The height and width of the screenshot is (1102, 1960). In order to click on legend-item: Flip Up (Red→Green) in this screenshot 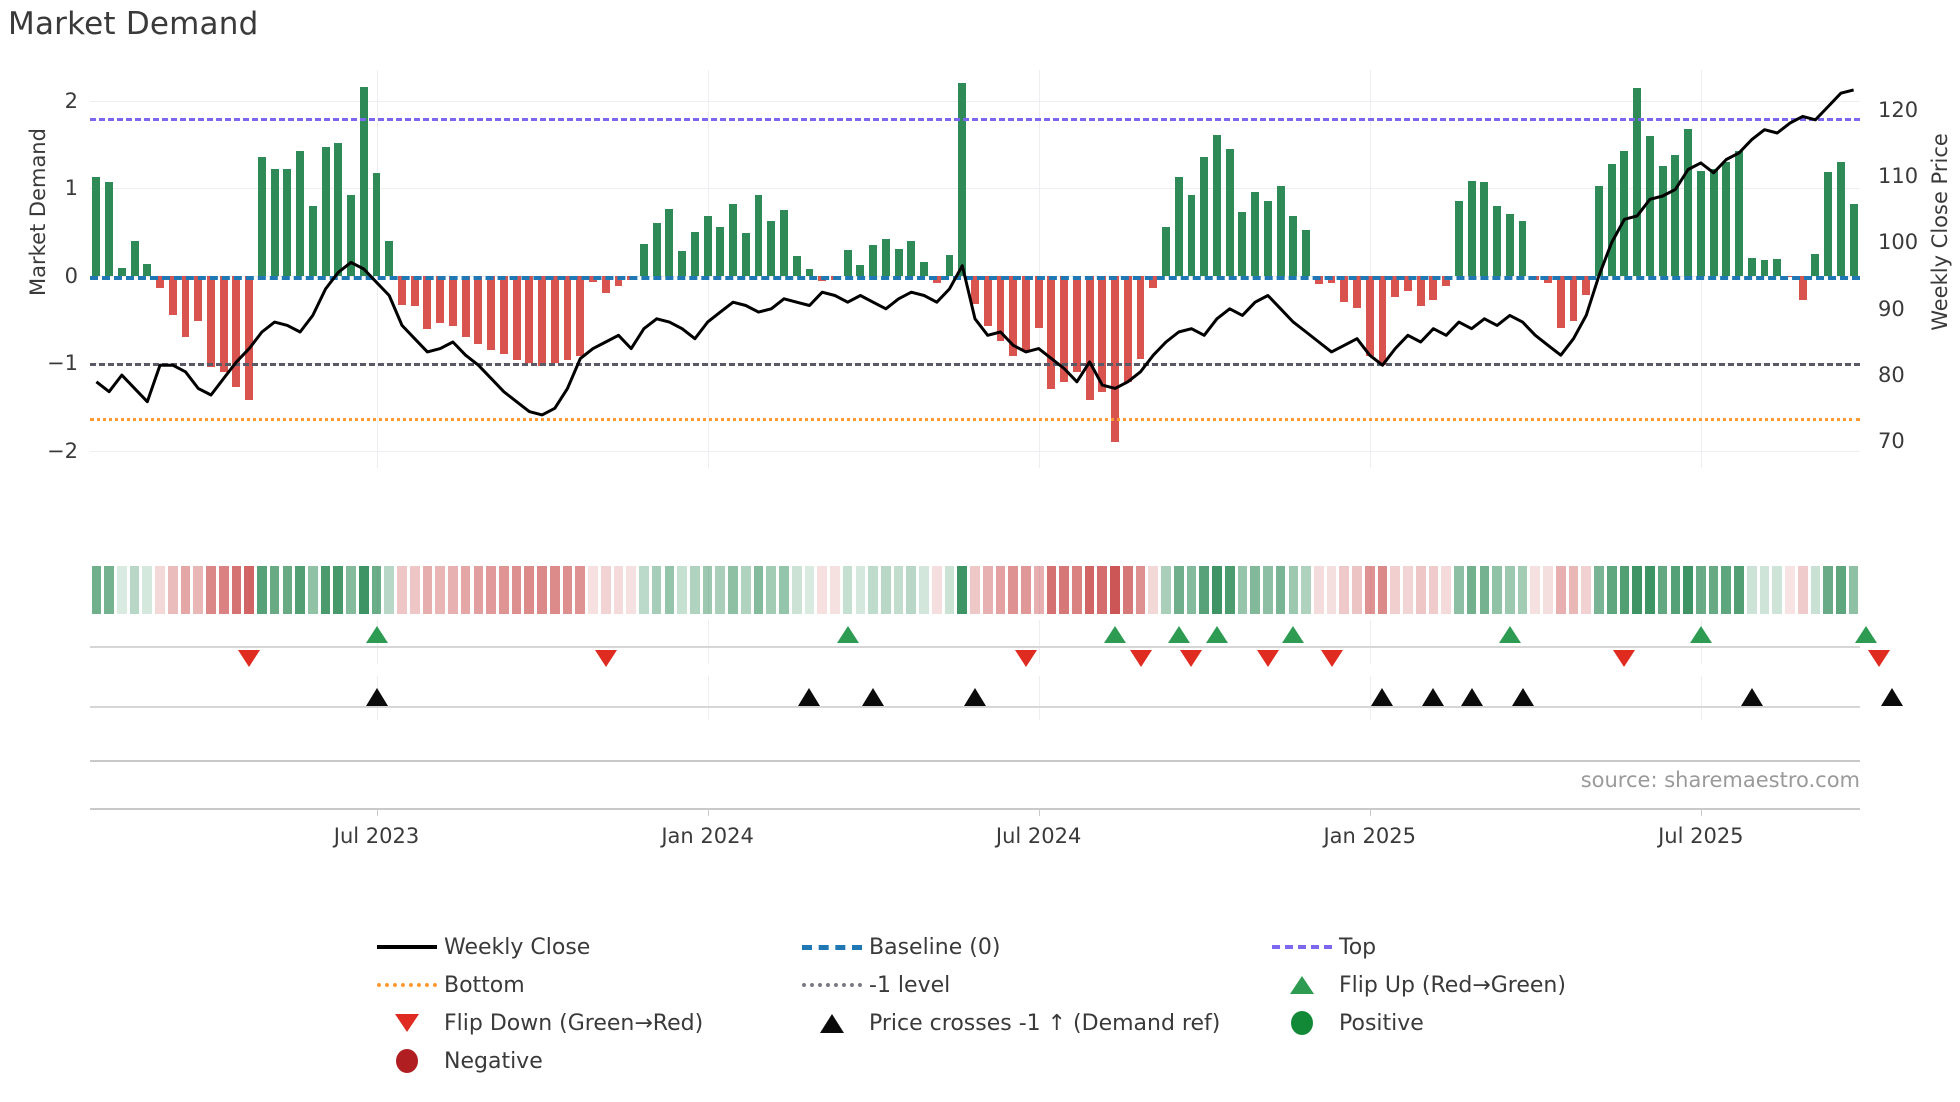, I will do `click(1465, 985)`.